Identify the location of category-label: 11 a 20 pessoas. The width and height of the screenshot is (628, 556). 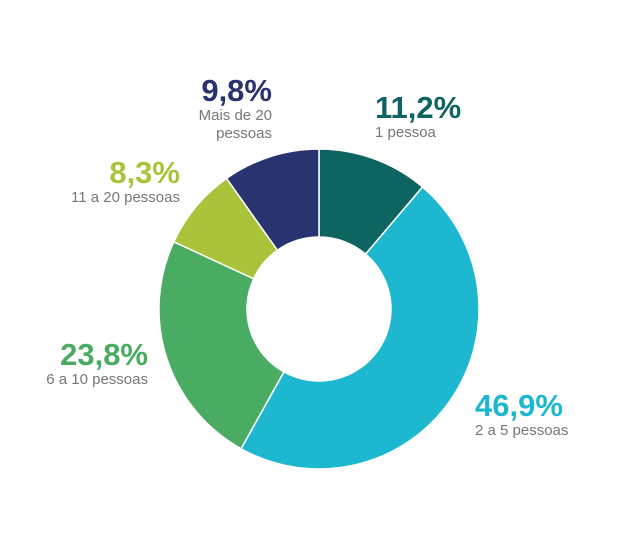
(125, 197).